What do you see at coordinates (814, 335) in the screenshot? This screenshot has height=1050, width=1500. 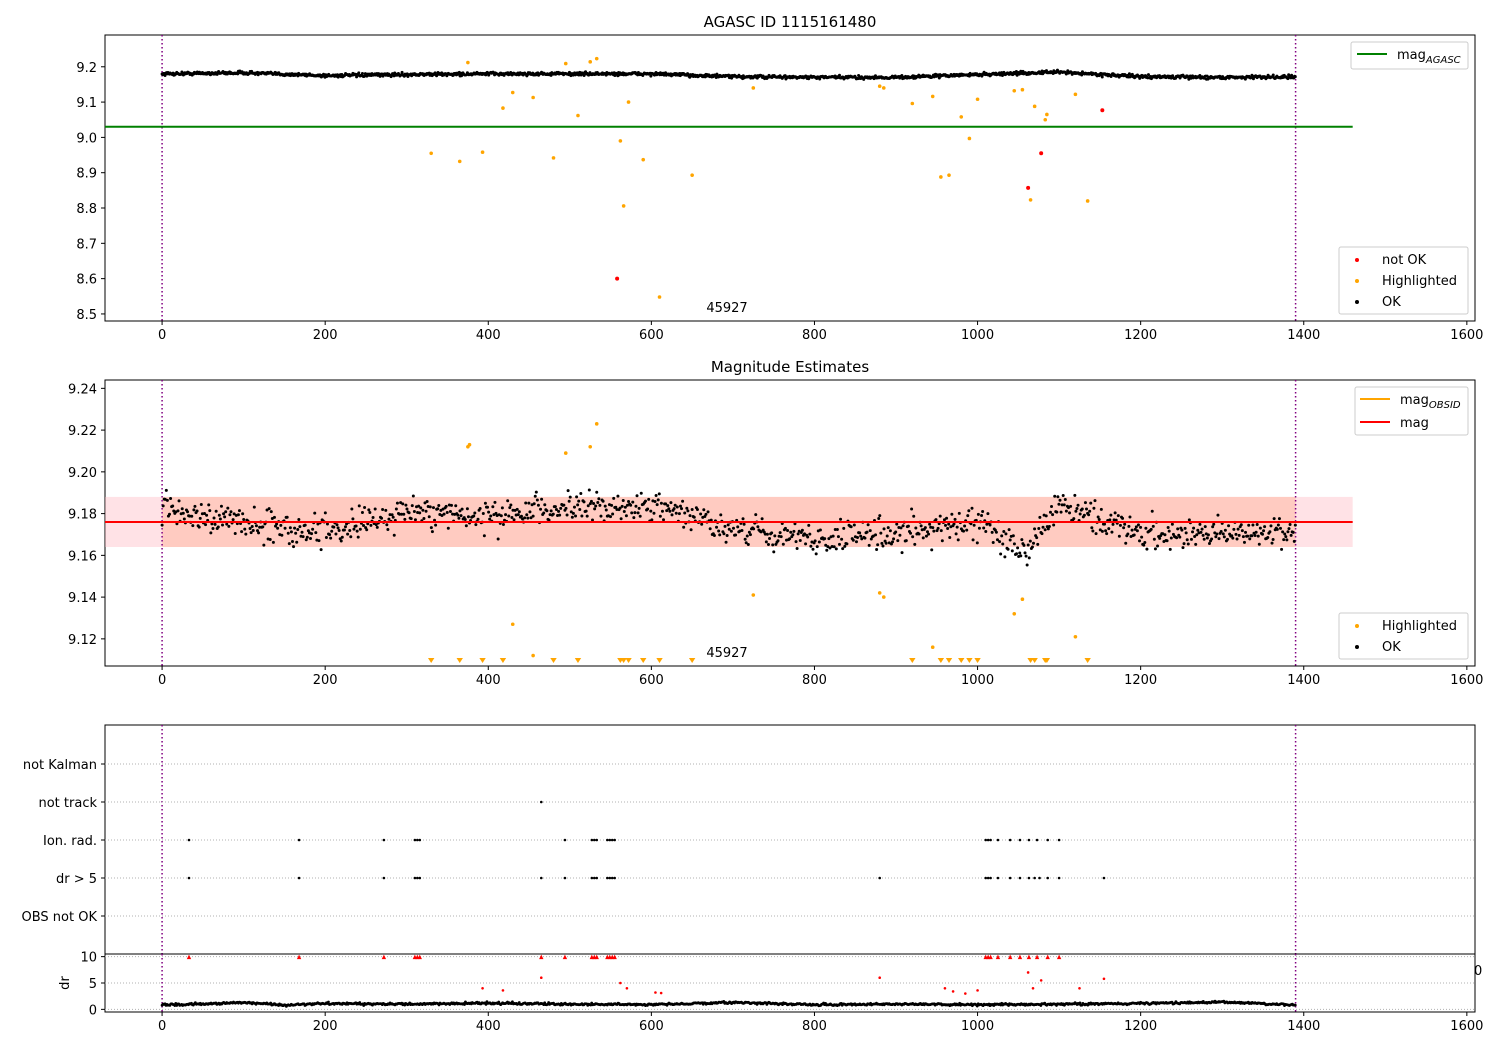 I see `x-tick-label: 800` at bounding box center [814, 335].